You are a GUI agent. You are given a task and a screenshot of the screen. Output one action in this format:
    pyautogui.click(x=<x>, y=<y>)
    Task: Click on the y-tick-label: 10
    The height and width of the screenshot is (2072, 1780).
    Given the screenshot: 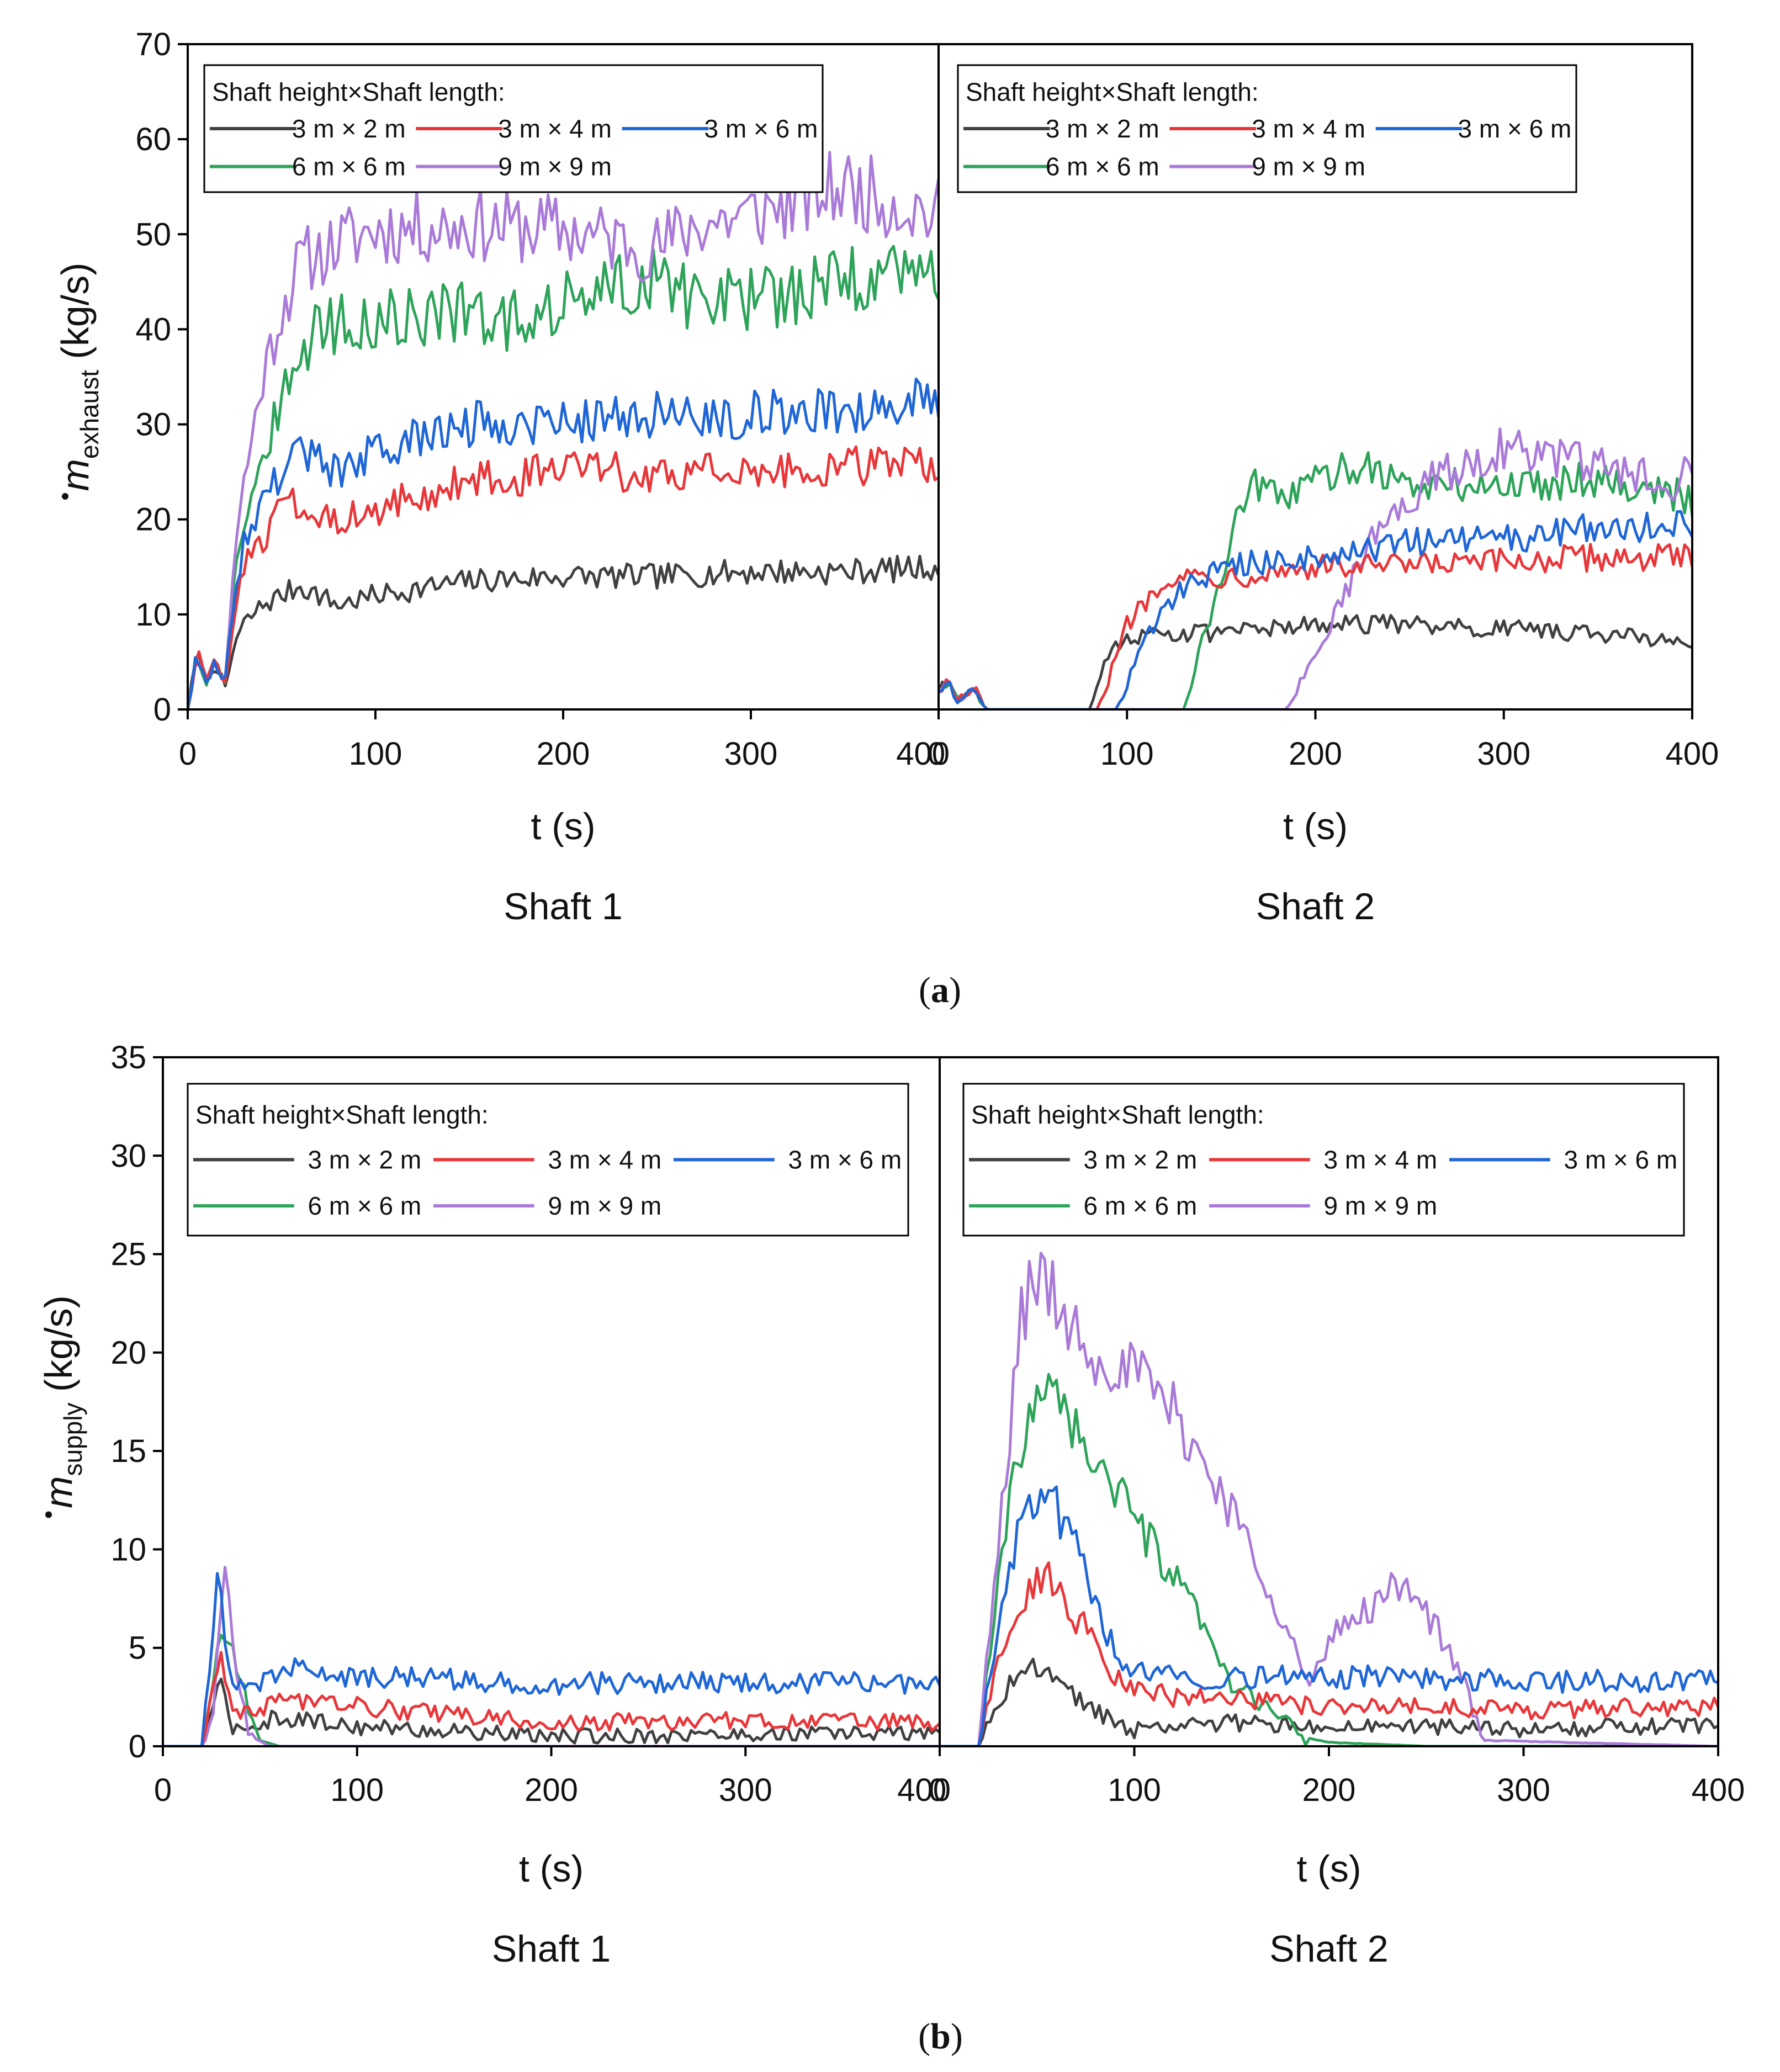 What is the action you would take?
    pyautogui.click(x=128, y=1549)
    